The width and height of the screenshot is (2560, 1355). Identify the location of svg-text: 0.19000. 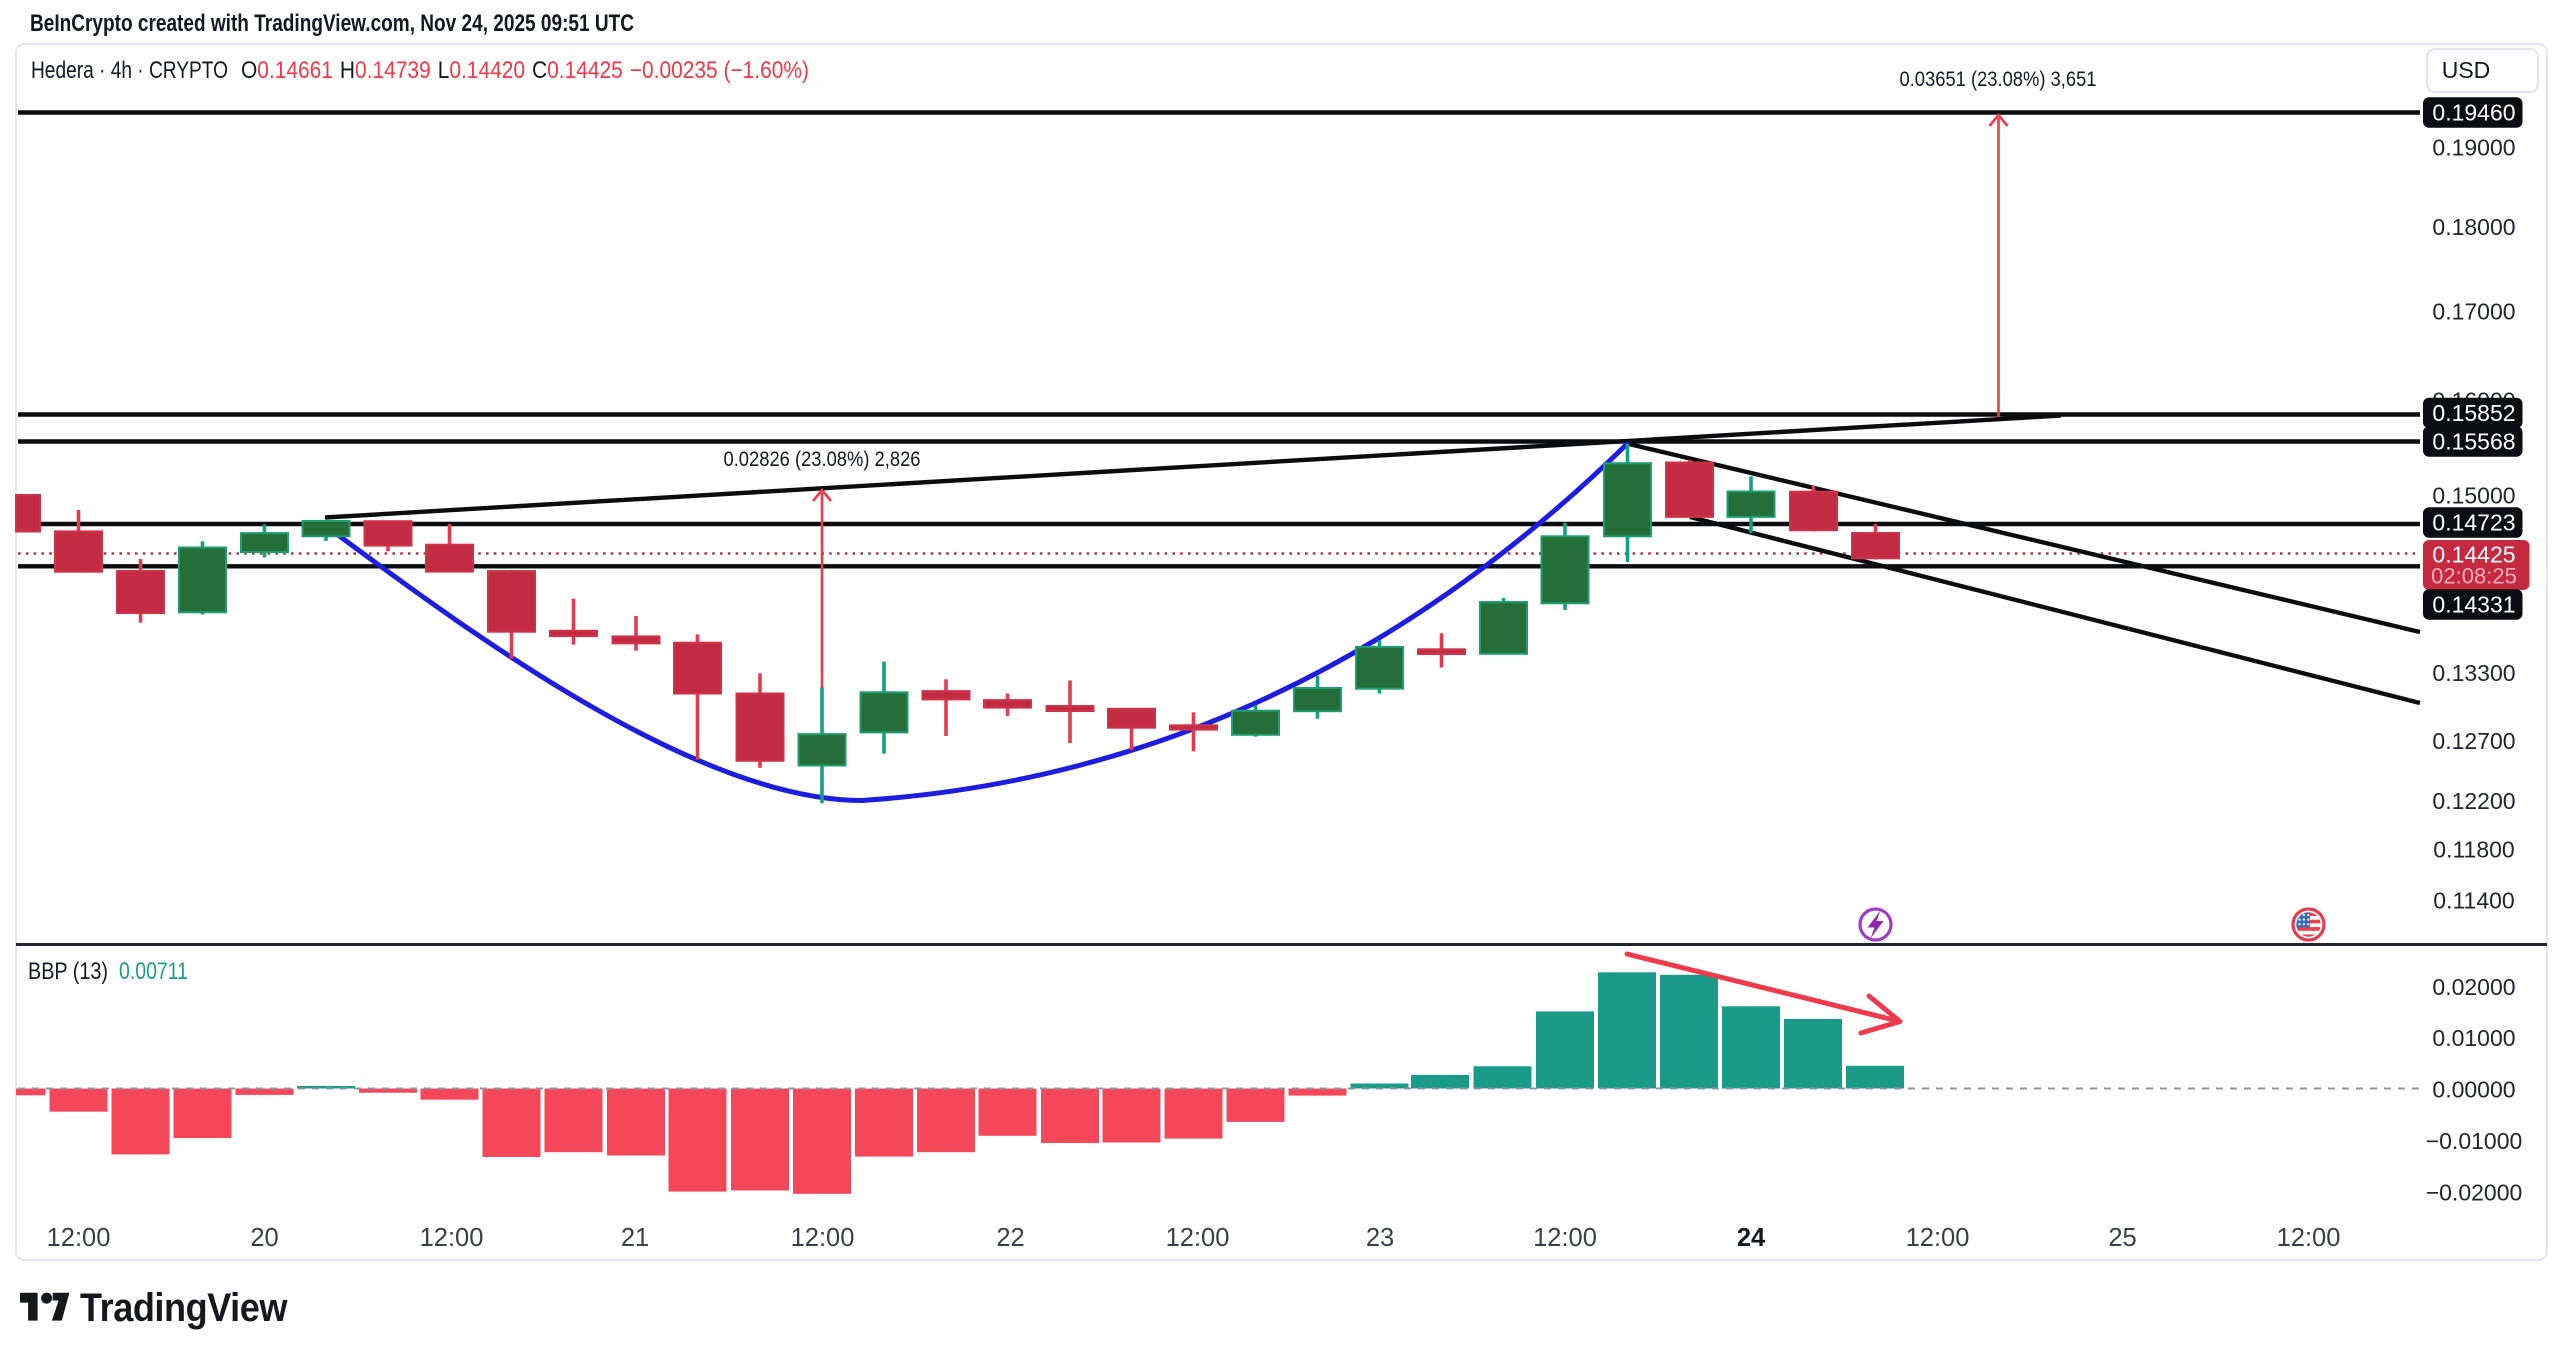
(2473, 147).